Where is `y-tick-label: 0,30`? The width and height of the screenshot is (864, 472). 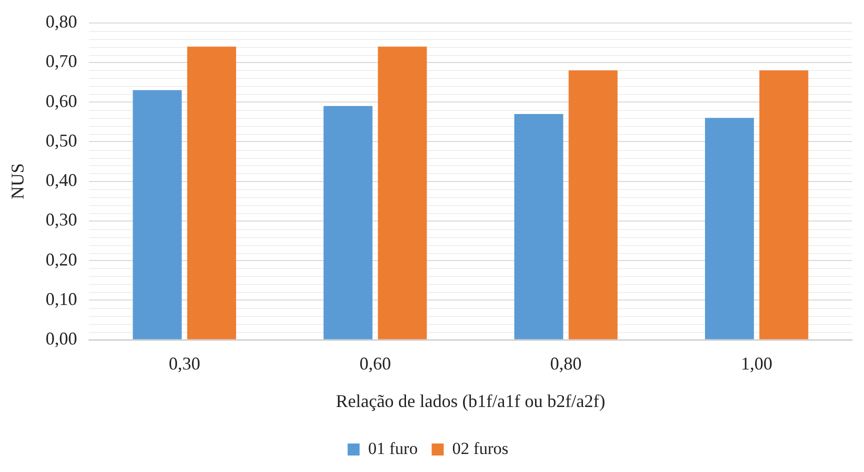
y-tick-label: 0,30 is located at coordinates (62, 220).